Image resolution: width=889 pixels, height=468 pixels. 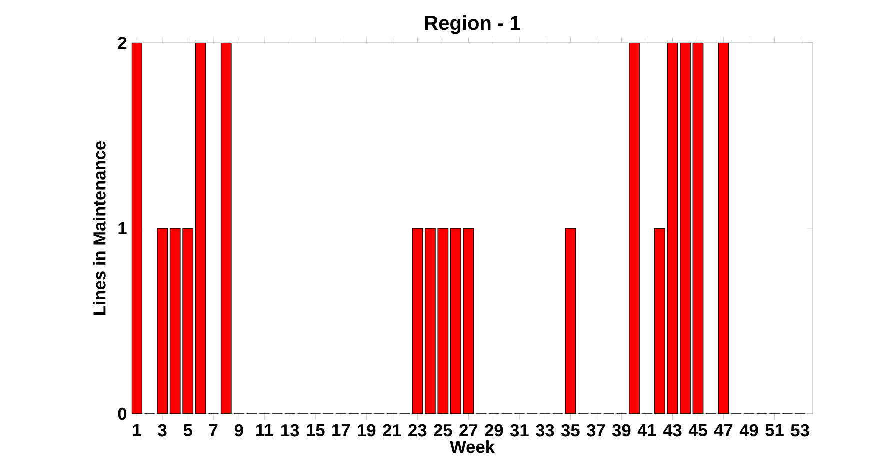 What do you see at coordinates (570, 430) in the screenshot?
I see `x-tick-label: 35` at bounding box center [570, 430].